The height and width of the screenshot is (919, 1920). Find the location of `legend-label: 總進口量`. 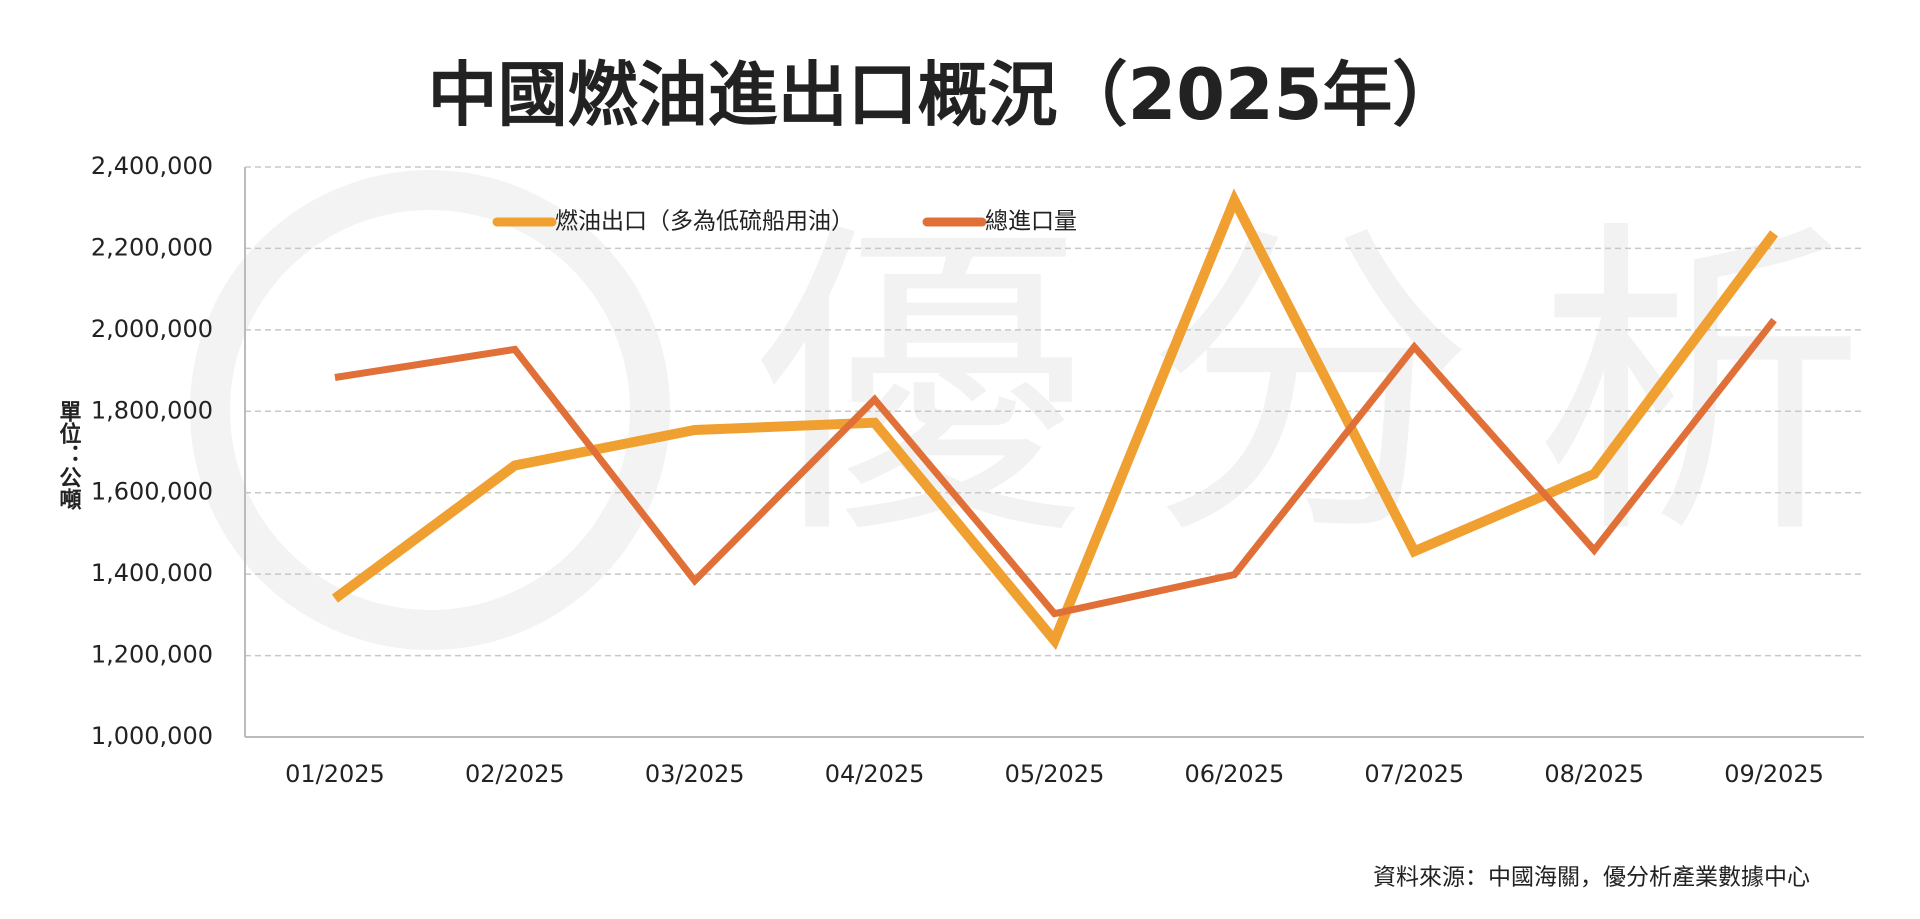

legend-label: 總進口量 is located at coordinates (1031, 222).